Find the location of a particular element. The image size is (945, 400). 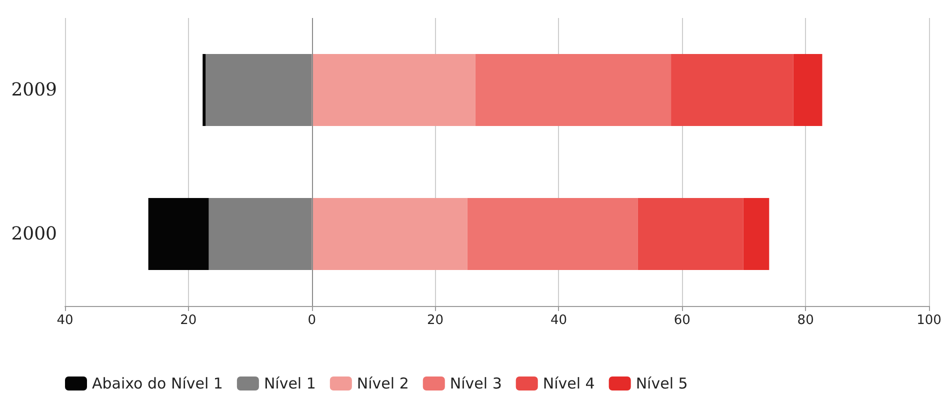

y-tick-label: 2009 is located at coordinates (34, 90).